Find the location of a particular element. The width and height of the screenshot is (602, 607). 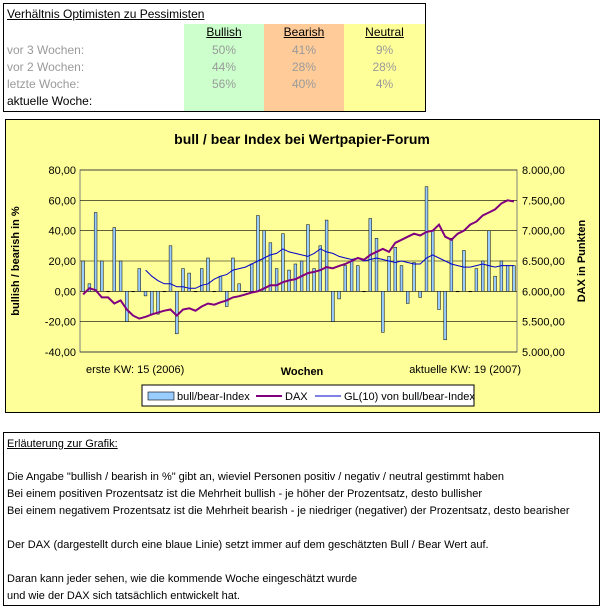

bearish-column is located at coordinates (304, 67).